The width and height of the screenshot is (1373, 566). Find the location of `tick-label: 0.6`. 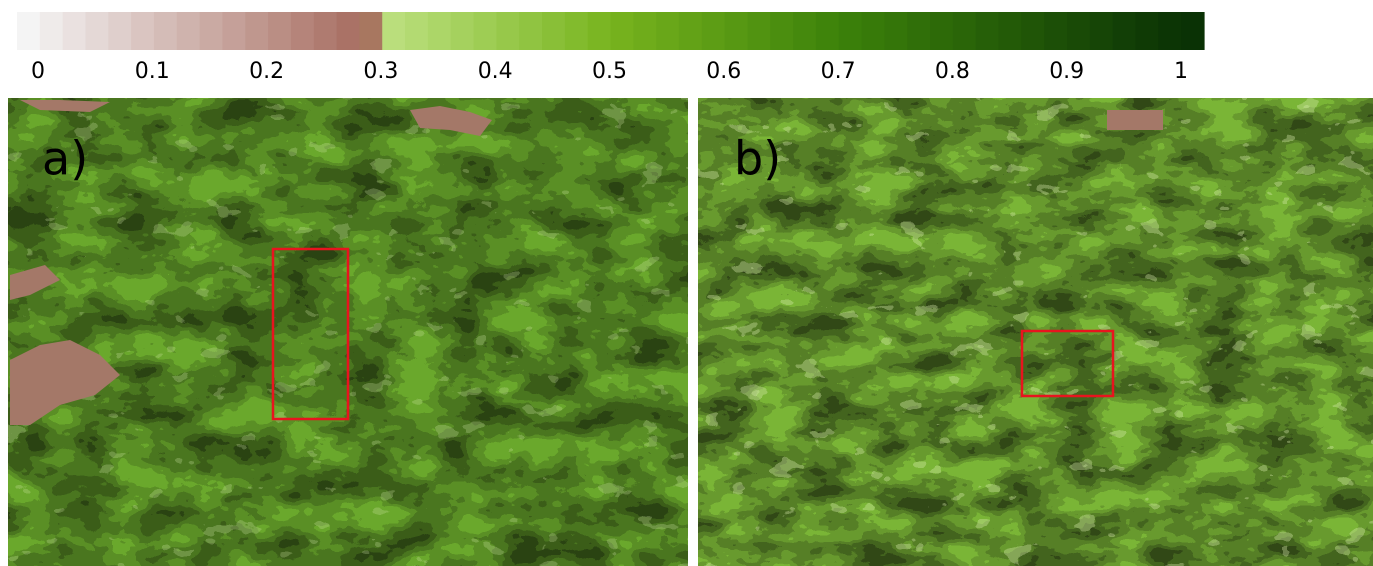

tick-label: 0.6 is located at coordinates (723, 71).